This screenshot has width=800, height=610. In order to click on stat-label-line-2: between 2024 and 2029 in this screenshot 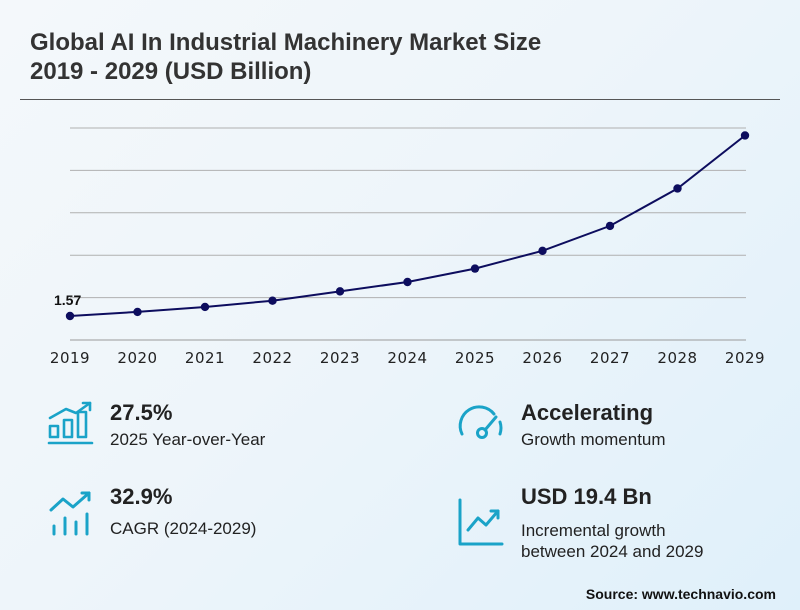, I will do `click(612, 551)`.